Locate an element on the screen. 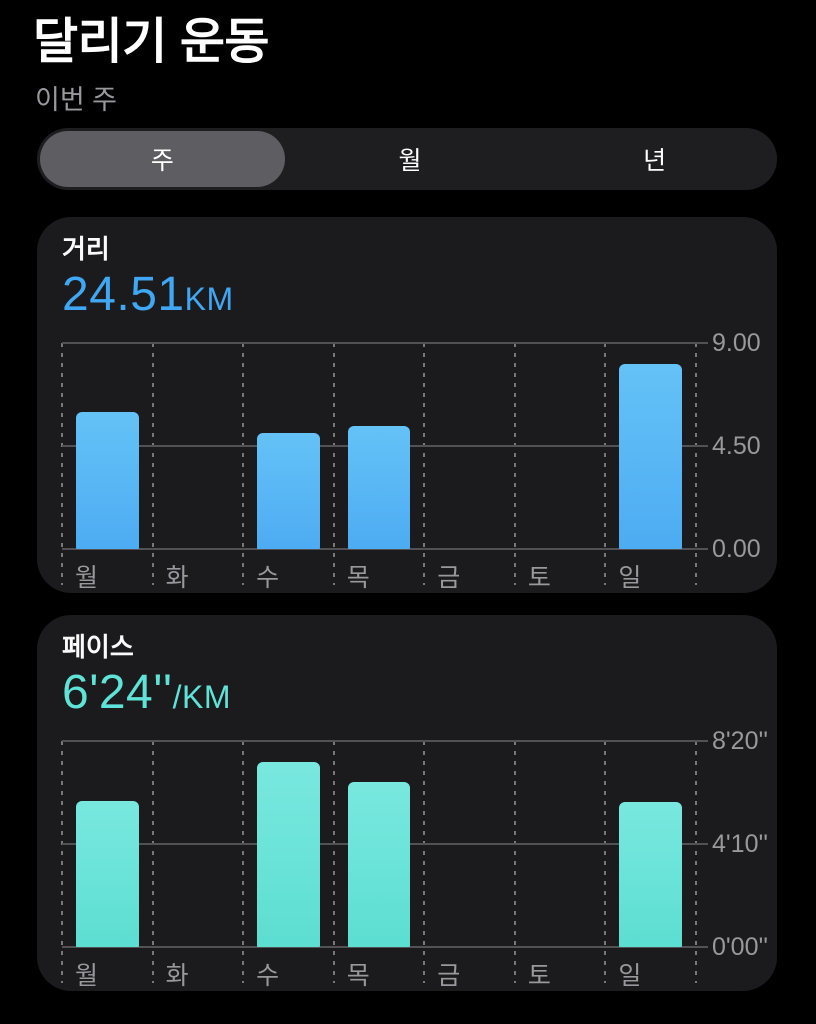 This screenshot has width=816, height=1024. period-segmented-control: 주 월 년 is located at coordinates (407, 159).